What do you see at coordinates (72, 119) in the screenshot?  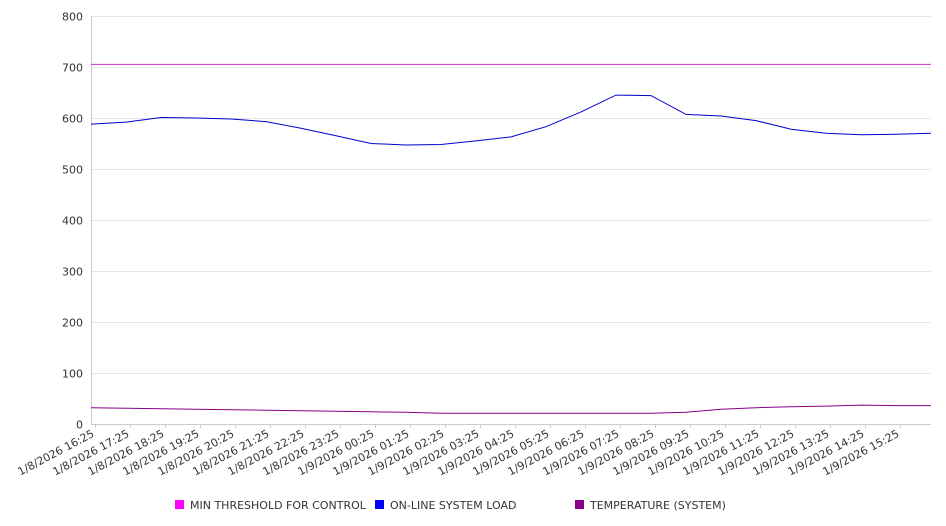 I see `y-tick-label: 600` at bounding box center [72, 119].